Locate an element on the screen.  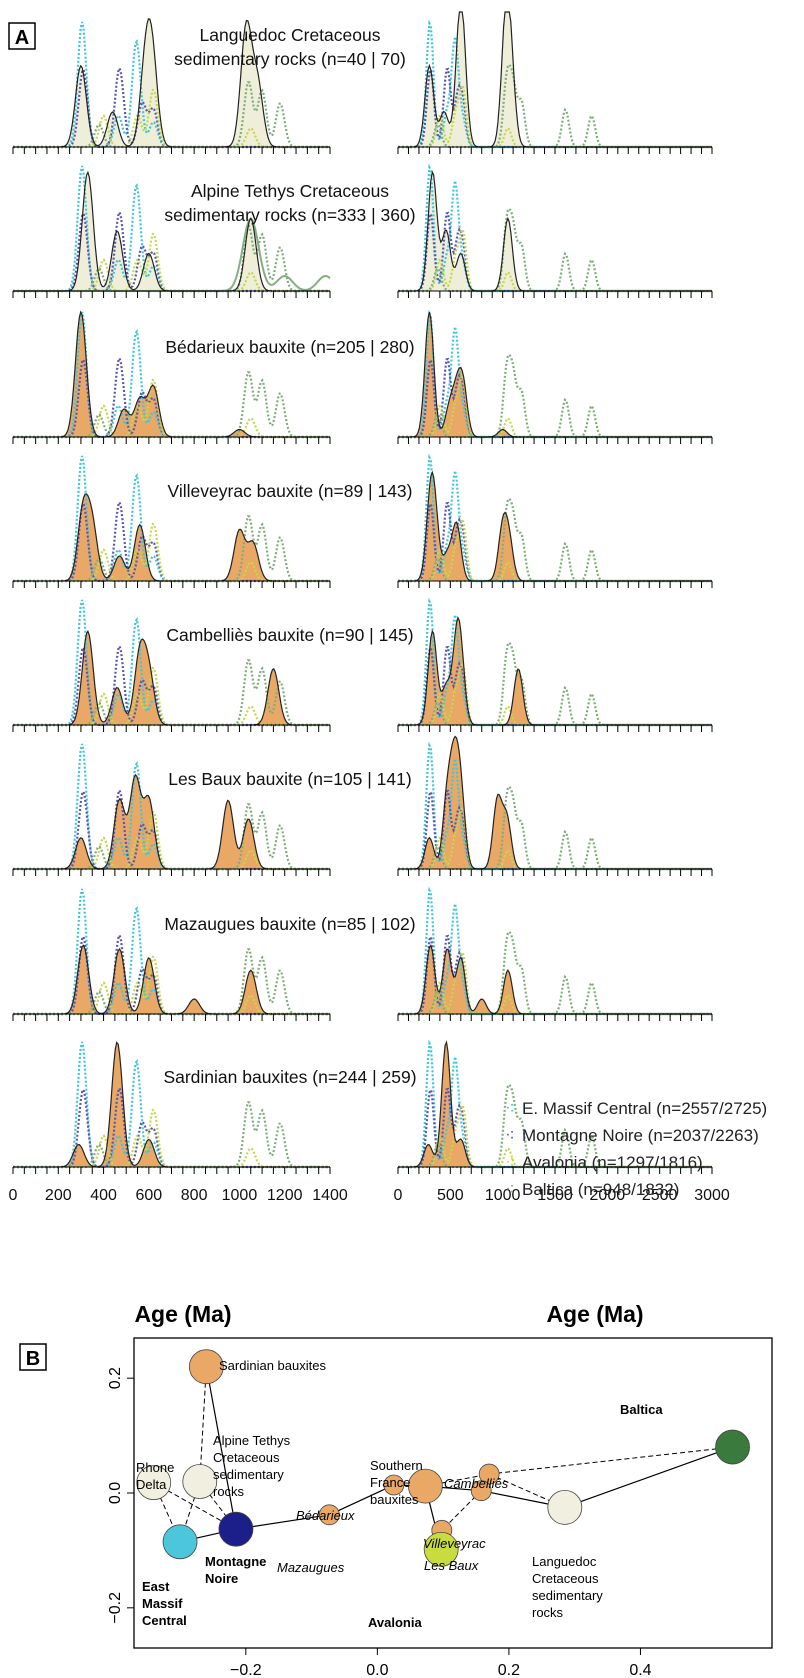
mds-x-tick-label: 0.2 is located at coordinates (509, 1670).